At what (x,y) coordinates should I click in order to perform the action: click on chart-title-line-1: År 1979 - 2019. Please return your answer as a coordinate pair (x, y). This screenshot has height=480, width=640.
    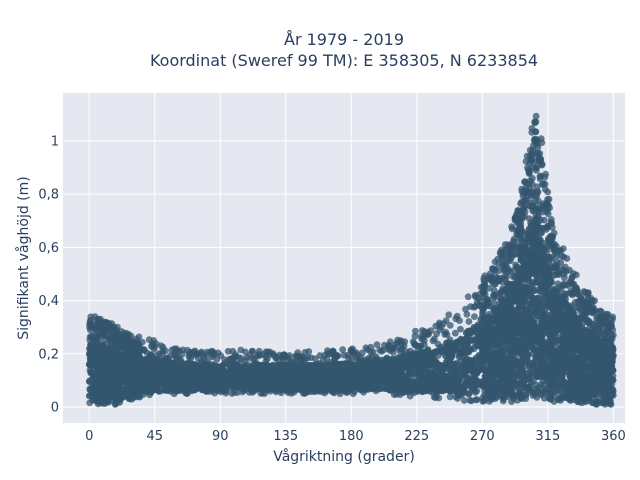
    Looking at the image, I should click on (344, 39).